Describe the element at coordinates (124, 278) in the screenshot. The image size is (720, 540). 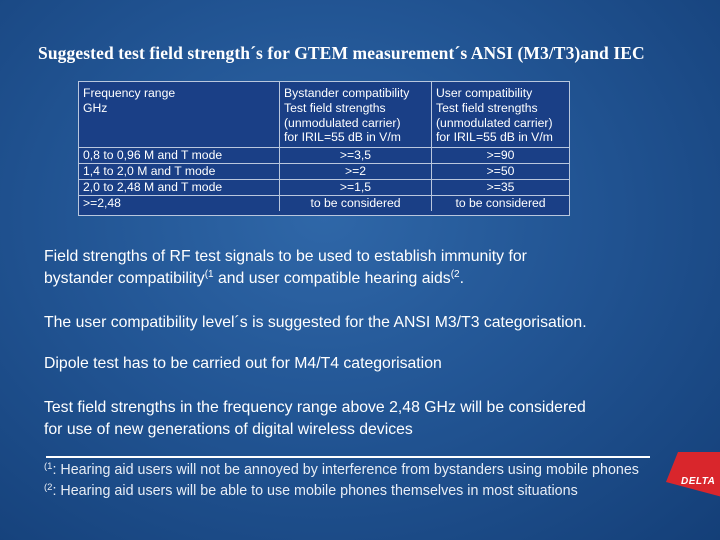
I see `text-span: bystander compatibility` at that location.